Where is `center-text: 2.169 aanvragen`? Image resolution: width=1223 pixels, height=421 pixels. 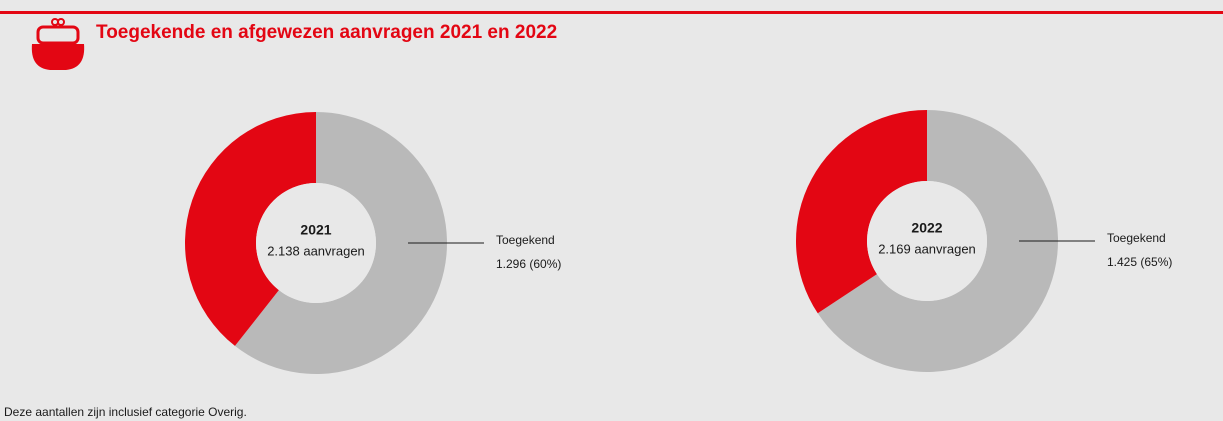
center-text: 2.169 aanvragen is located at coordinates (927, 248).